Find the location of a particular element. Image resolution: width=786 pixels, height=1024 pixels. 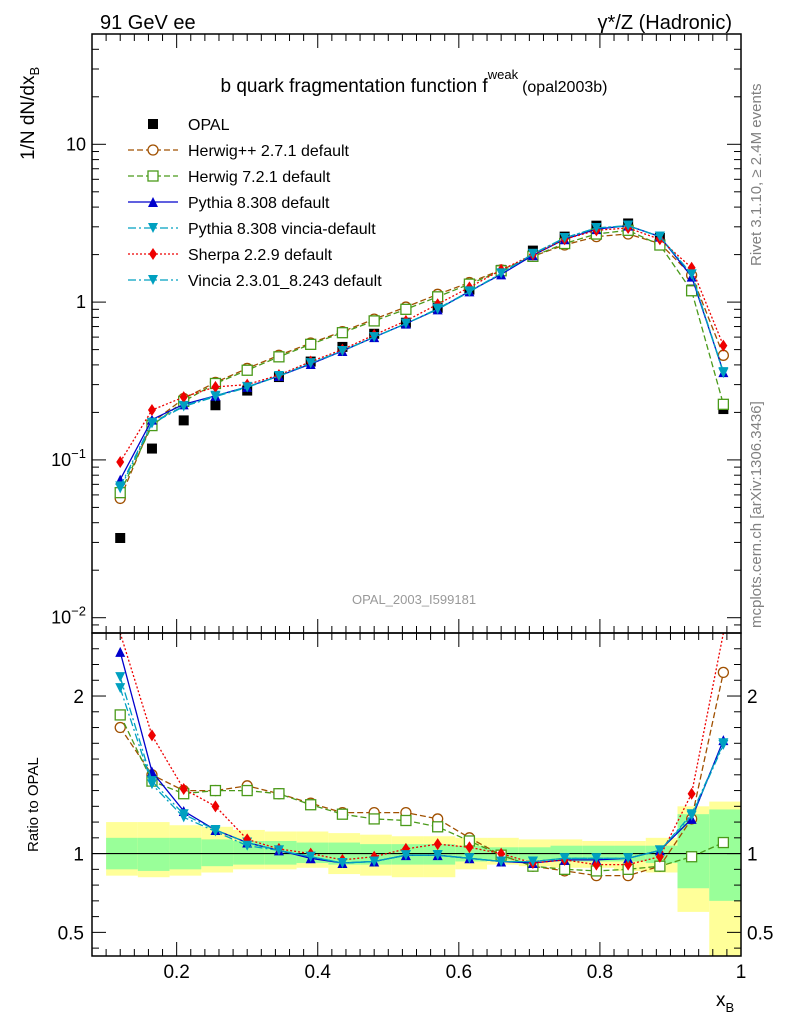

ratio-y-tick-label-left: 1 is located at coordinates (78, 855).